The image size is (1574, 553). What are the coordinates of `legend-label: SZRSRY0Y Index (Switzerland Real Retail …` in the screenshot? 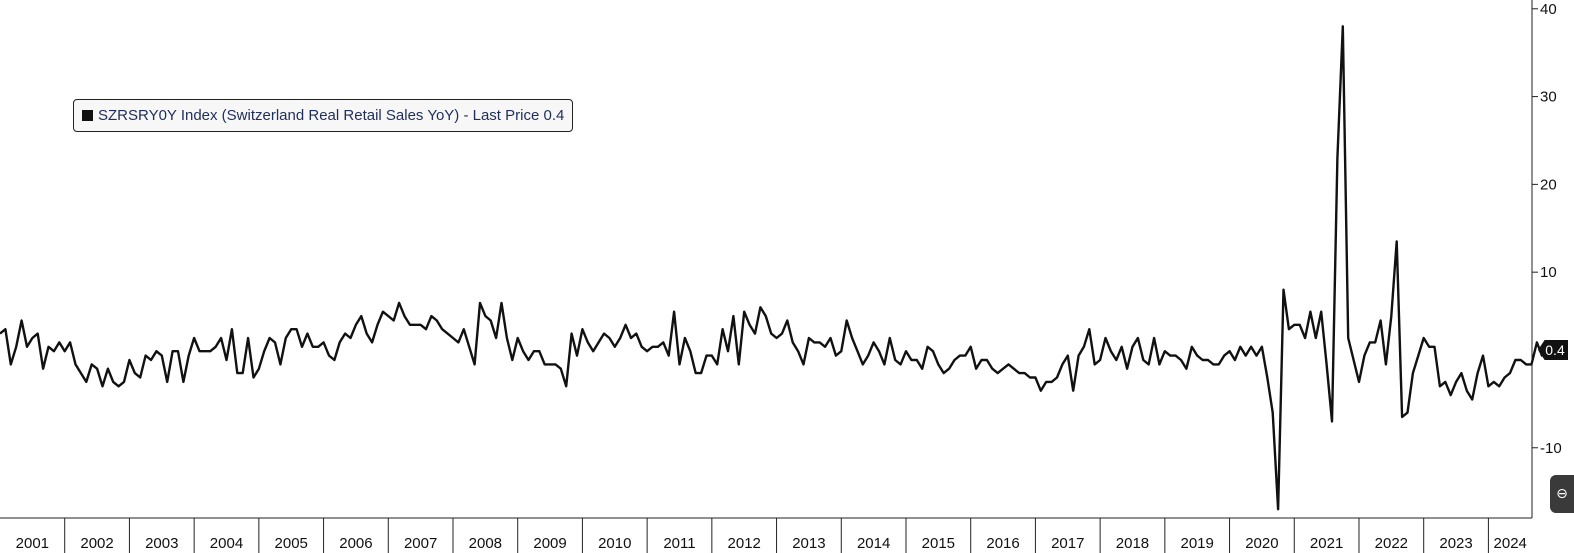 It's located at (331, 115).